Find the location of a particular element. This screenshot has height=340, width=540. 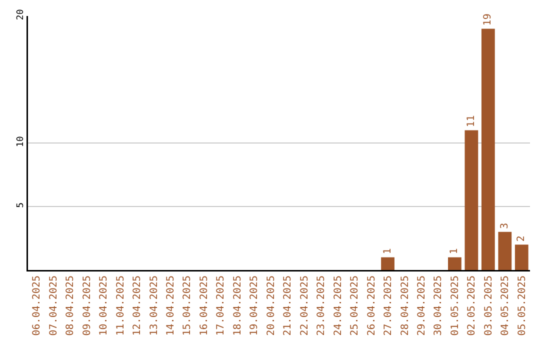

x-tick-label: 23.04.2025 is located at coordinates (322, 306).